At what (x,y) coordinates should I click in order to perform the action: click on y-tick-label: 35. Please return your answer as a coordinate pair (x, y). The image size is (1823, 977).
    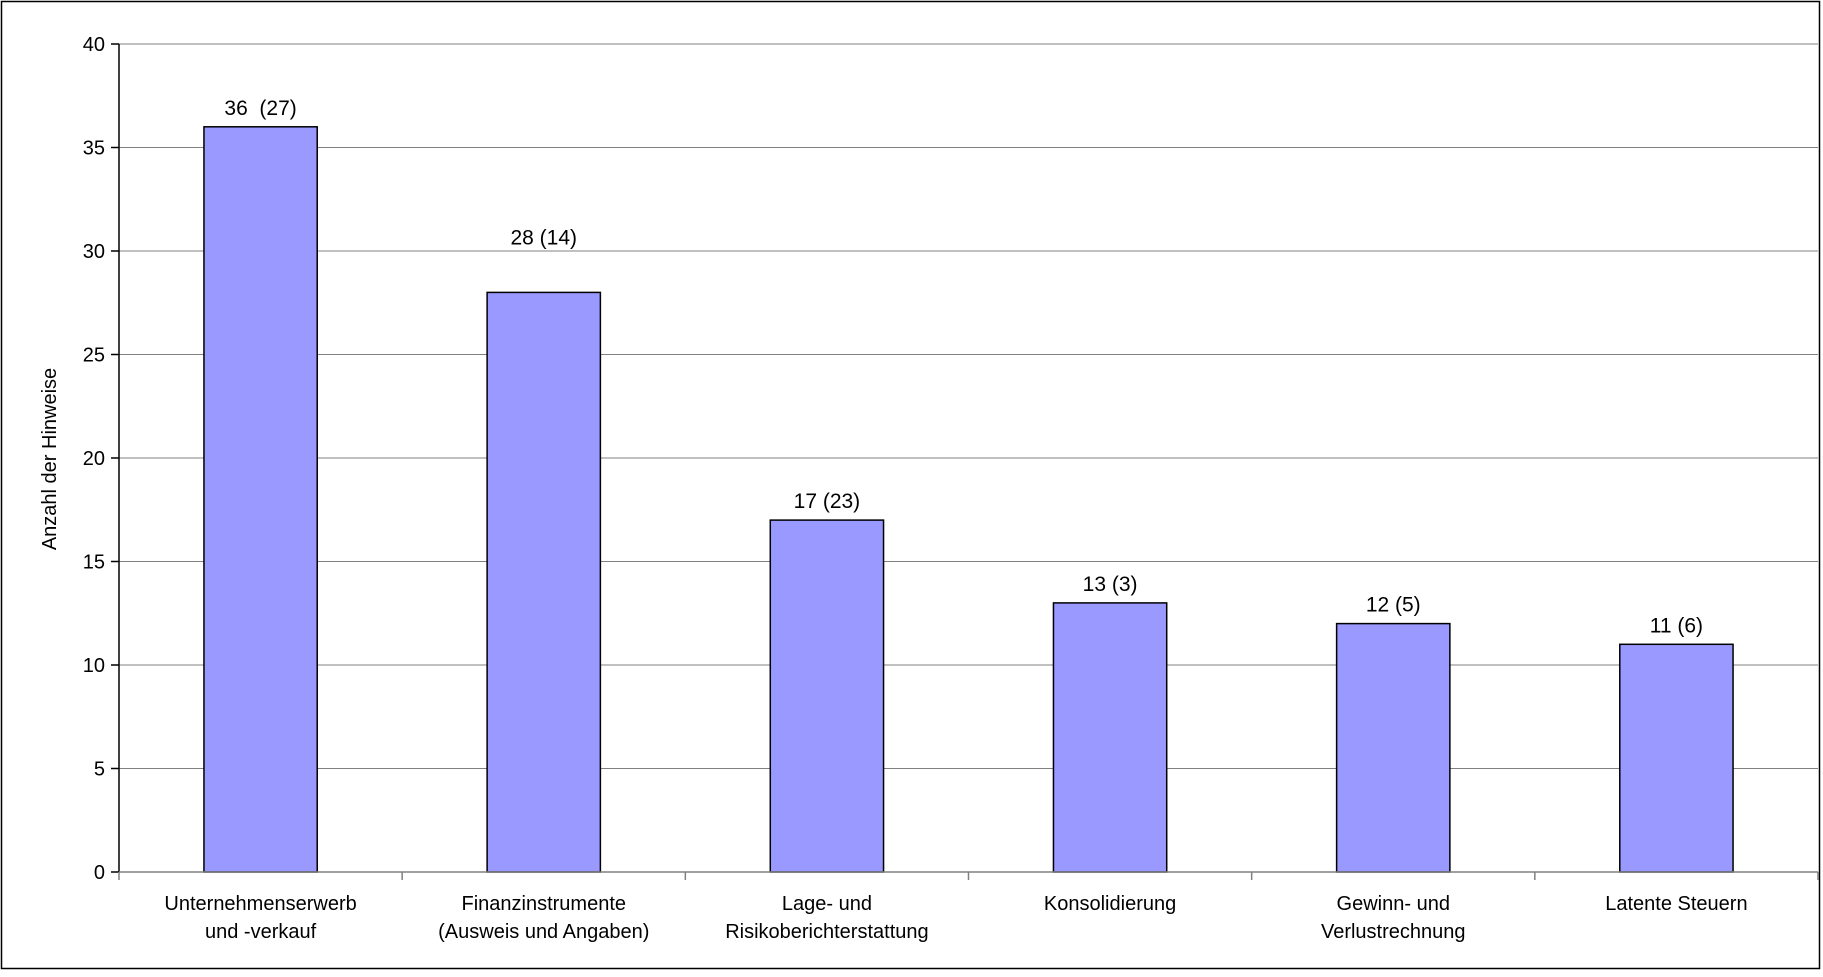
    Looking at the image, I should click on (94, 149).